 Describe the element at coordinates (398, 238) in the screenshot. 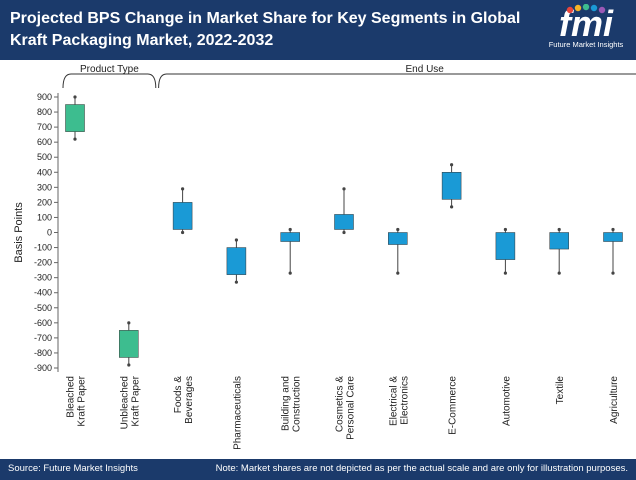

I see `box-electrical-electronics` at that location.